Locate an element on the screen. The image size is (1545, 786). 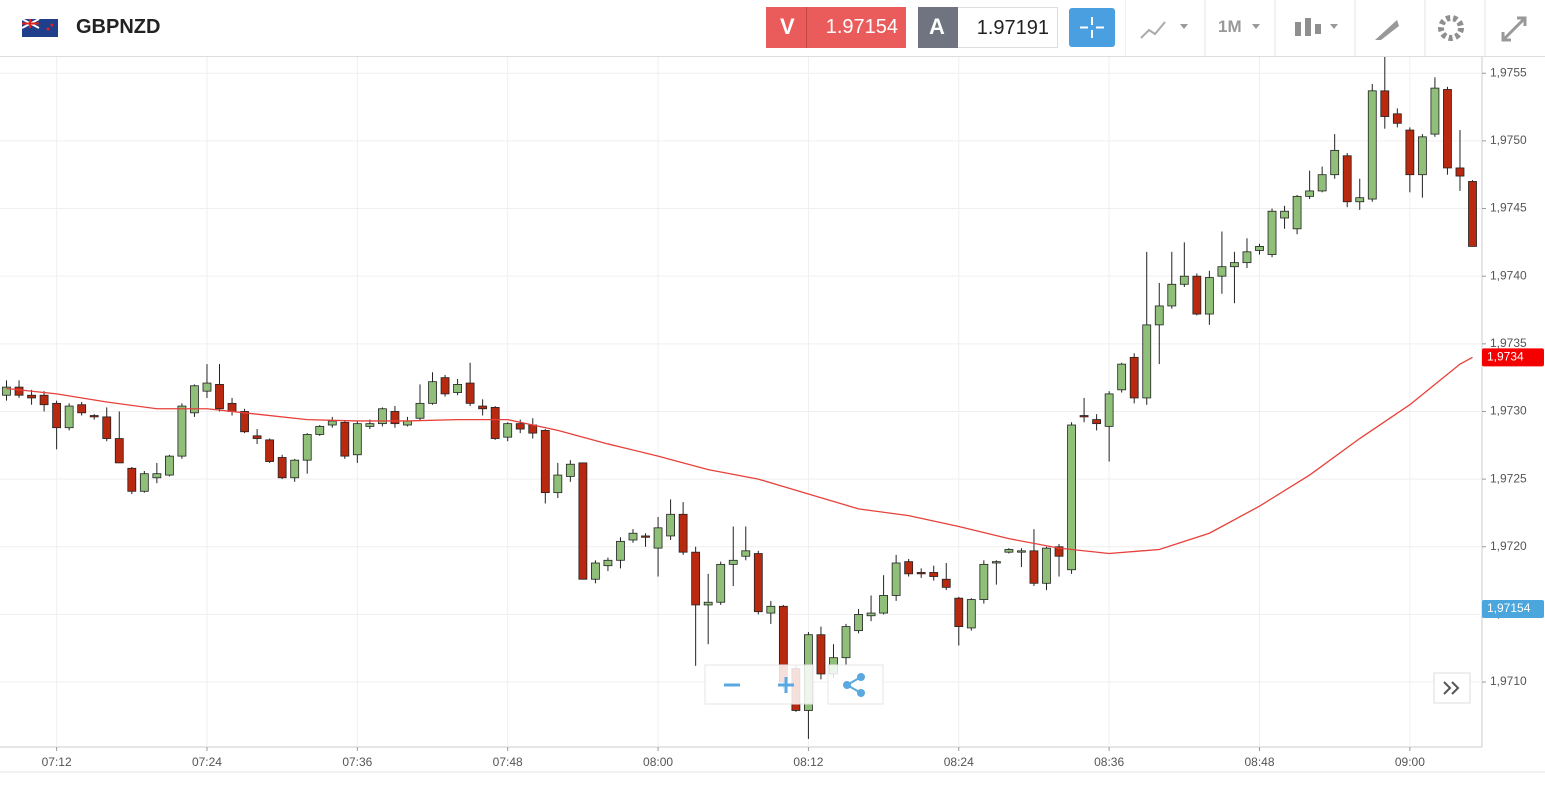
share is located at coordinates (854, 685).